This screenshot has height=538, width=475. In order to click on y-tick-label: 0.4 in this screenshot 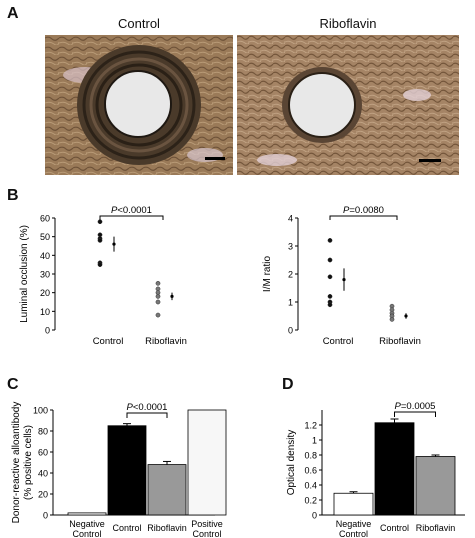, I will do `click(310, 486)`.